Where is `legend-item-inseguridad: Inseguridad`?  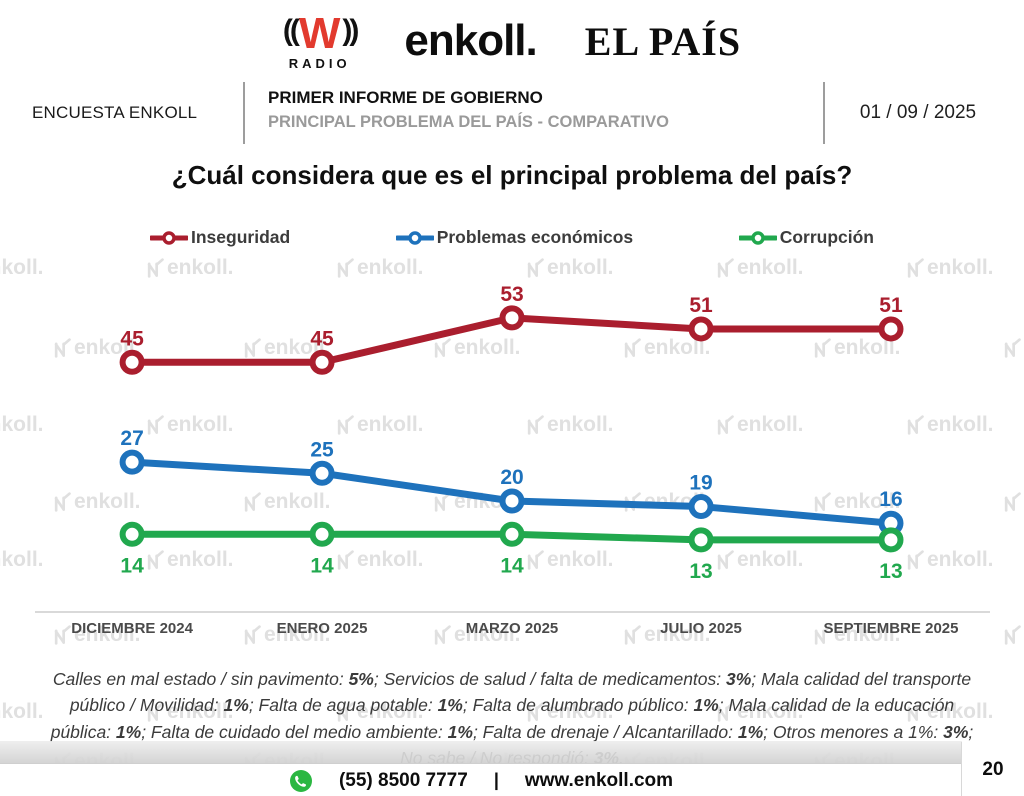 legend-item-inseguridad: Inseguridad is located at coordinates (220, 237).